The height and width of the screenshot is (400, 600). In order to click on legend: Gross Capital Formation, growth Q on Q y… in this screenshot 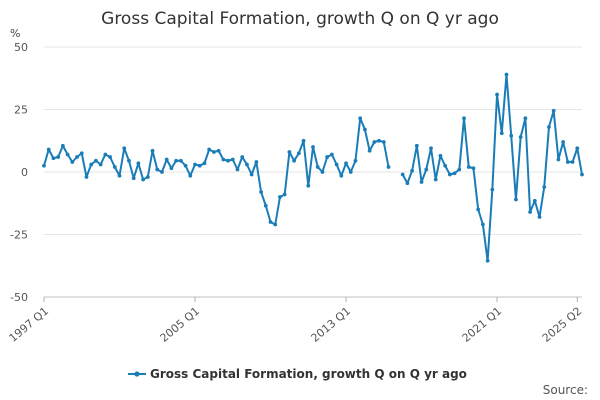, I will do `click(297, 374)`.